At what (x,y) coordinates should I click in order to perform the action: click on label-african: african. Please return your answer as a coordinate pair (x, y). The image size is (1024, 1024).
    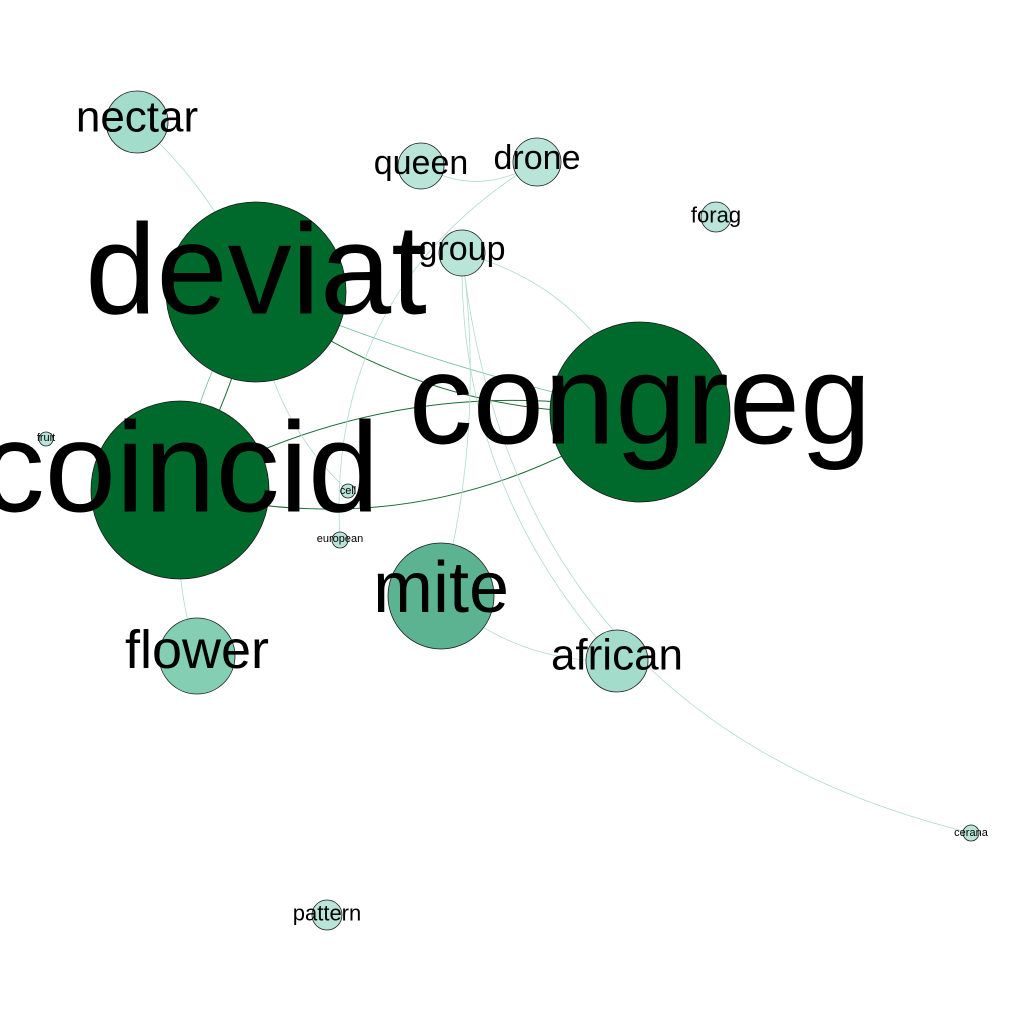
    Looking at the image, I should click on (617, 655).